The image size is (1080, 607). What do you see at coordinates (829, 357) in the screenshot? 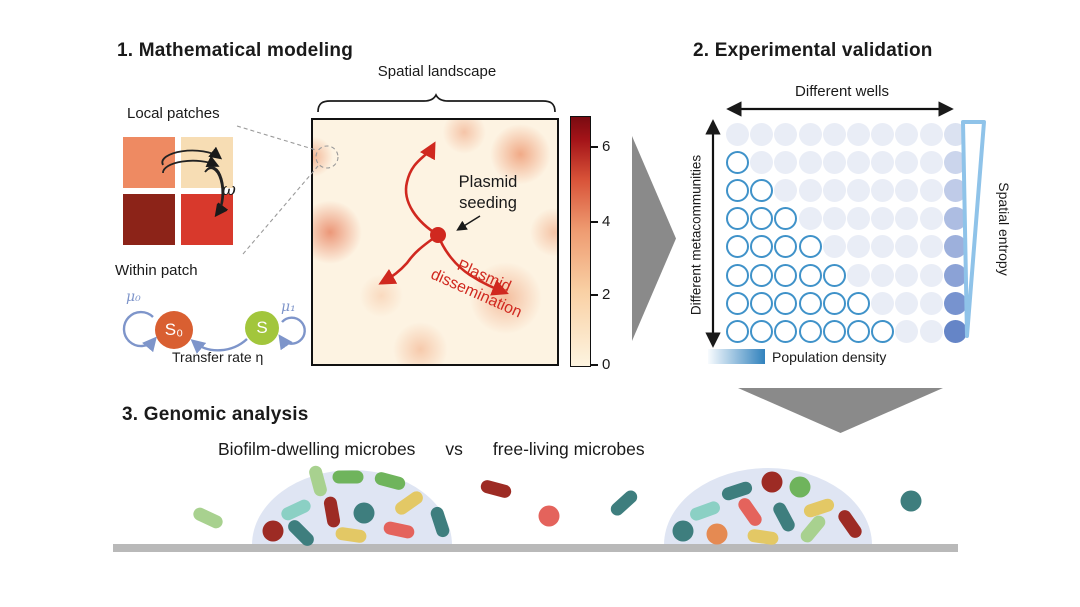
I see `population-density-label: Population density` at bounding box center [829, 357].